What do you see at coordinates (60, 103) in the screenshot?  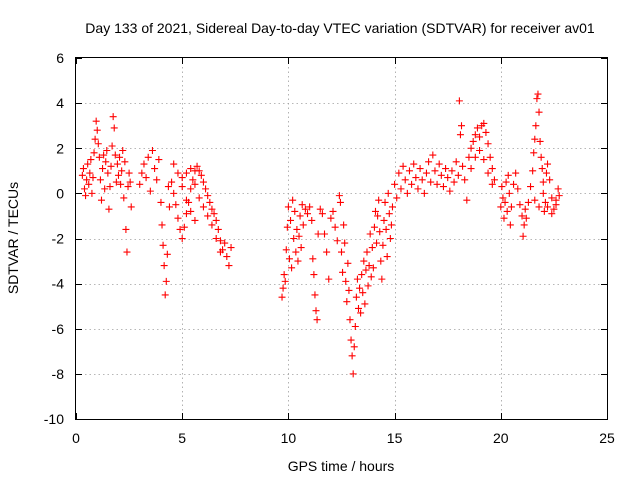 I see `y-tick-label: 4` at bounding box center [60, 103].